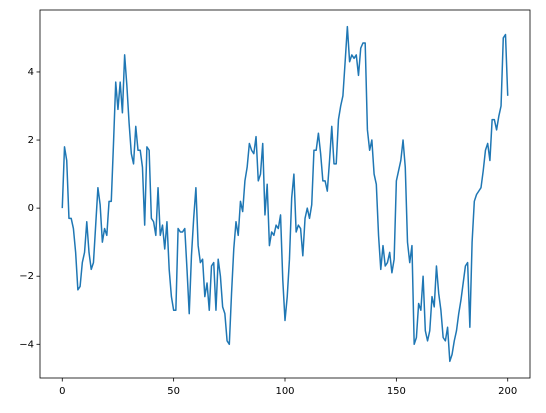 The image size is (546, 413). What do you see at coordinates (173, 391) in the screenshot?
I see `x-tick-label: 50` at bounding box center [173, 391].